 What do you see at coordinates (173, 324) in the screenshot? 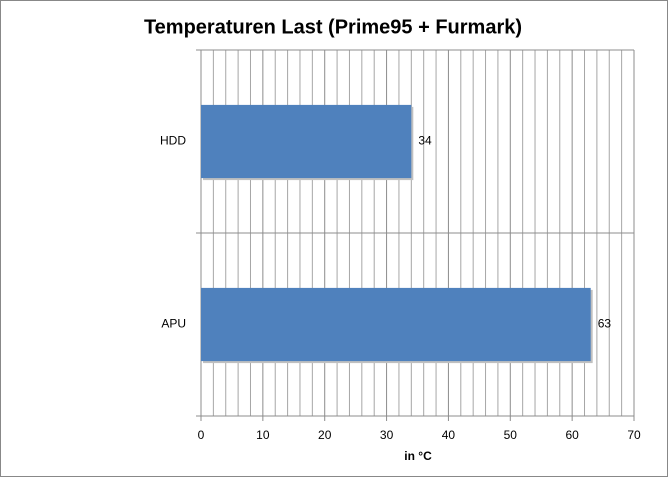
I see `y-tick-label: APU` at bounding box center [173, 324].